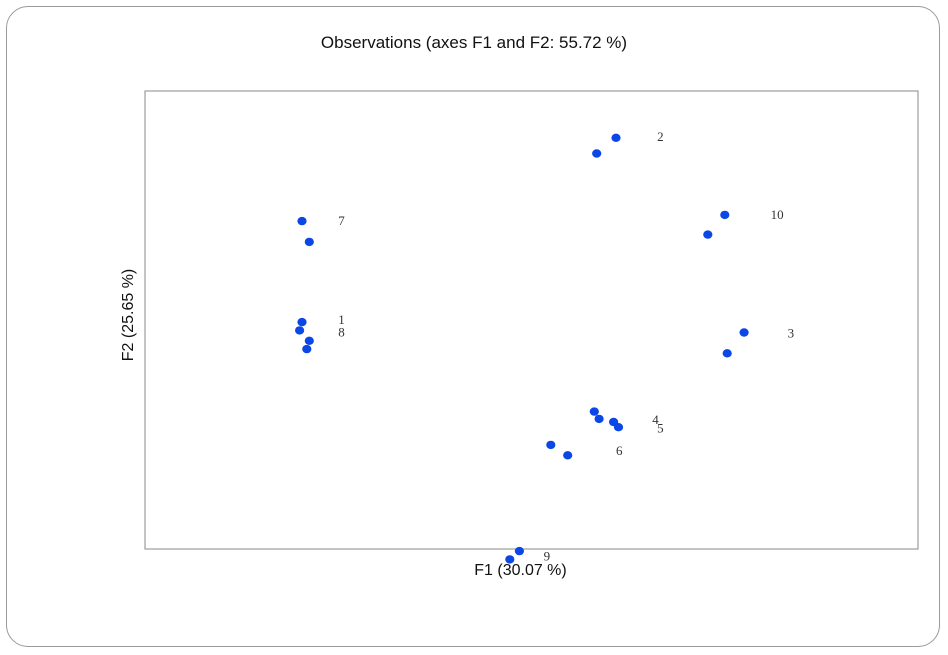 The height and width of the screenshot is (655, 948). I want to click on point-label: 6, so click(619, 450).